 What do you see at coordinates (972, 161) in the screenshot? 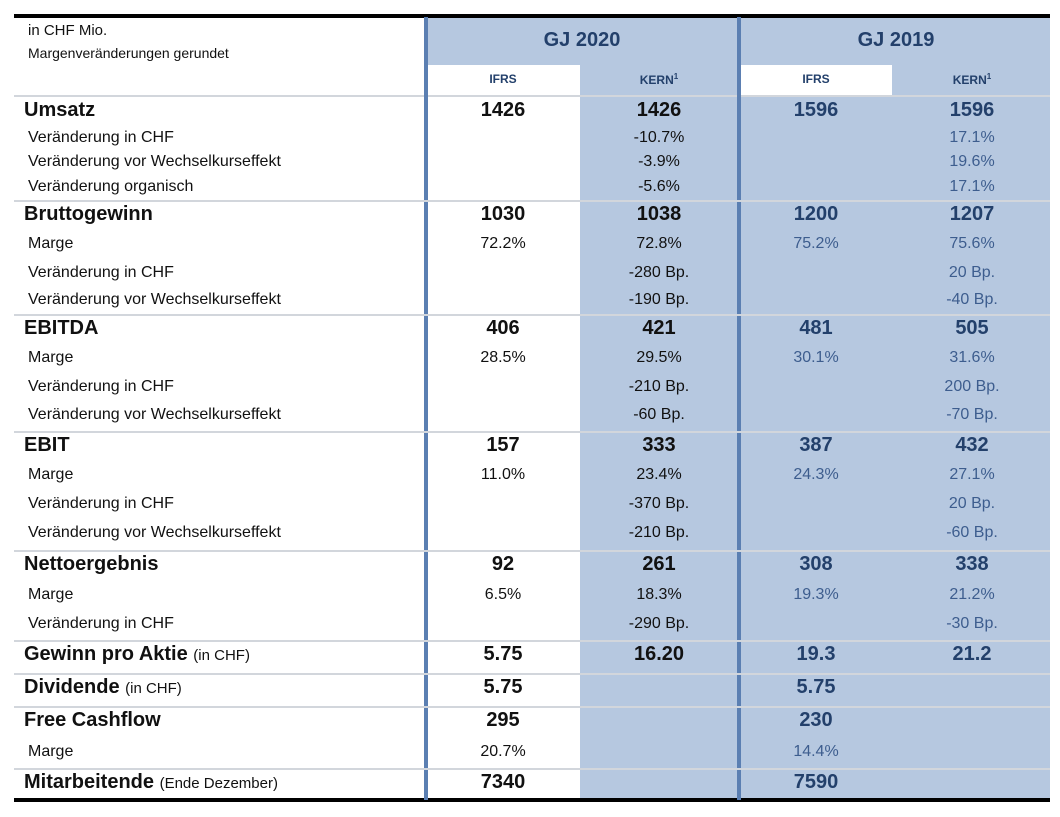
I see `table-cell: 19.6%` at bounding box center [972, 161].